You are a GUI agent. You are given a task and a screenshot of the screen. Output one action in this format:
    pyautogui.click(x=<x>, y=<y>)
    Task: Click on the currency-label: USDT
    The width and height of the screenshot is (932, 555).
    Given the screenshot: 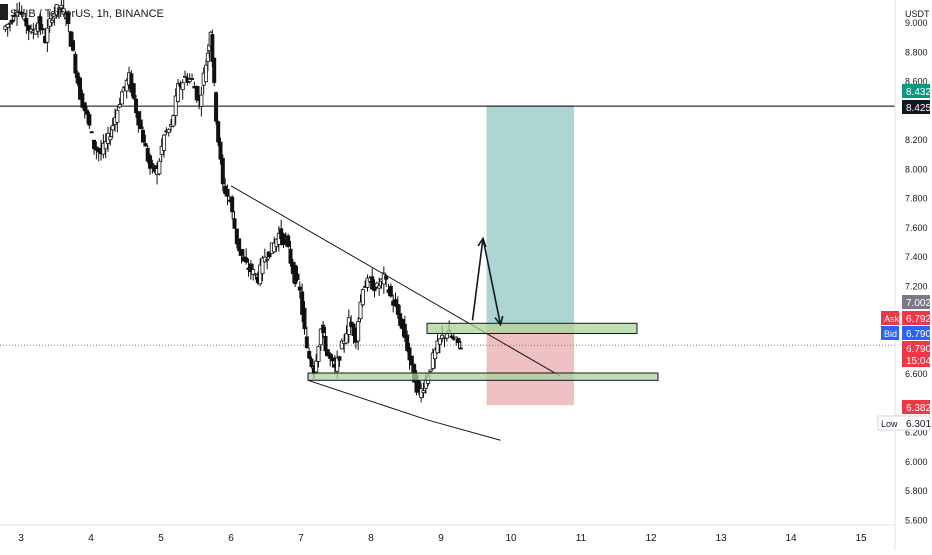 What is the action you would take?
    pyautogui.click(x=917, y=14)
    